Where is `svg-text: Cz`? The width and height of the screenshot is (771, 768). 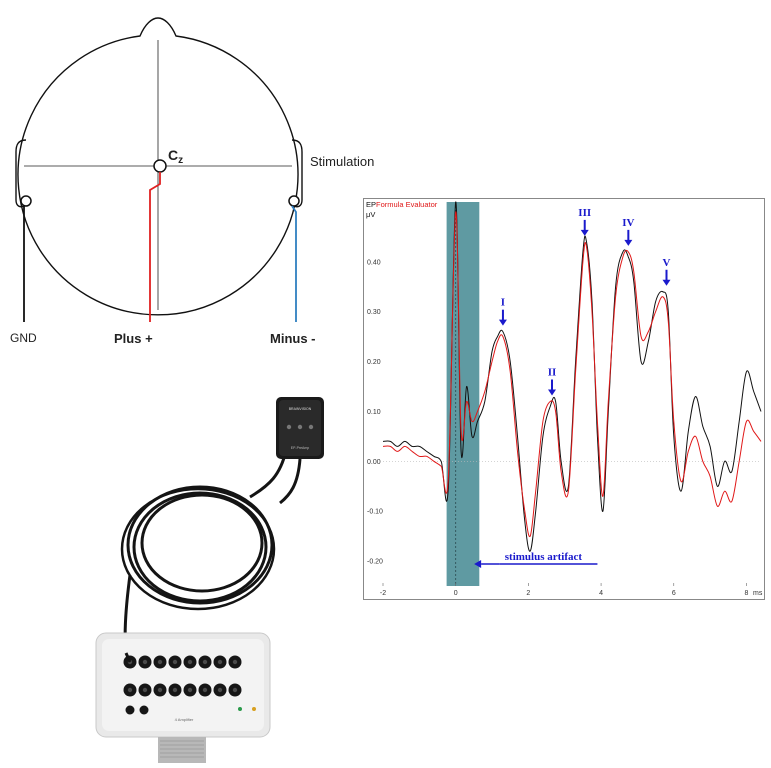 svg-text: Cz is located at coordinates (175, 156).